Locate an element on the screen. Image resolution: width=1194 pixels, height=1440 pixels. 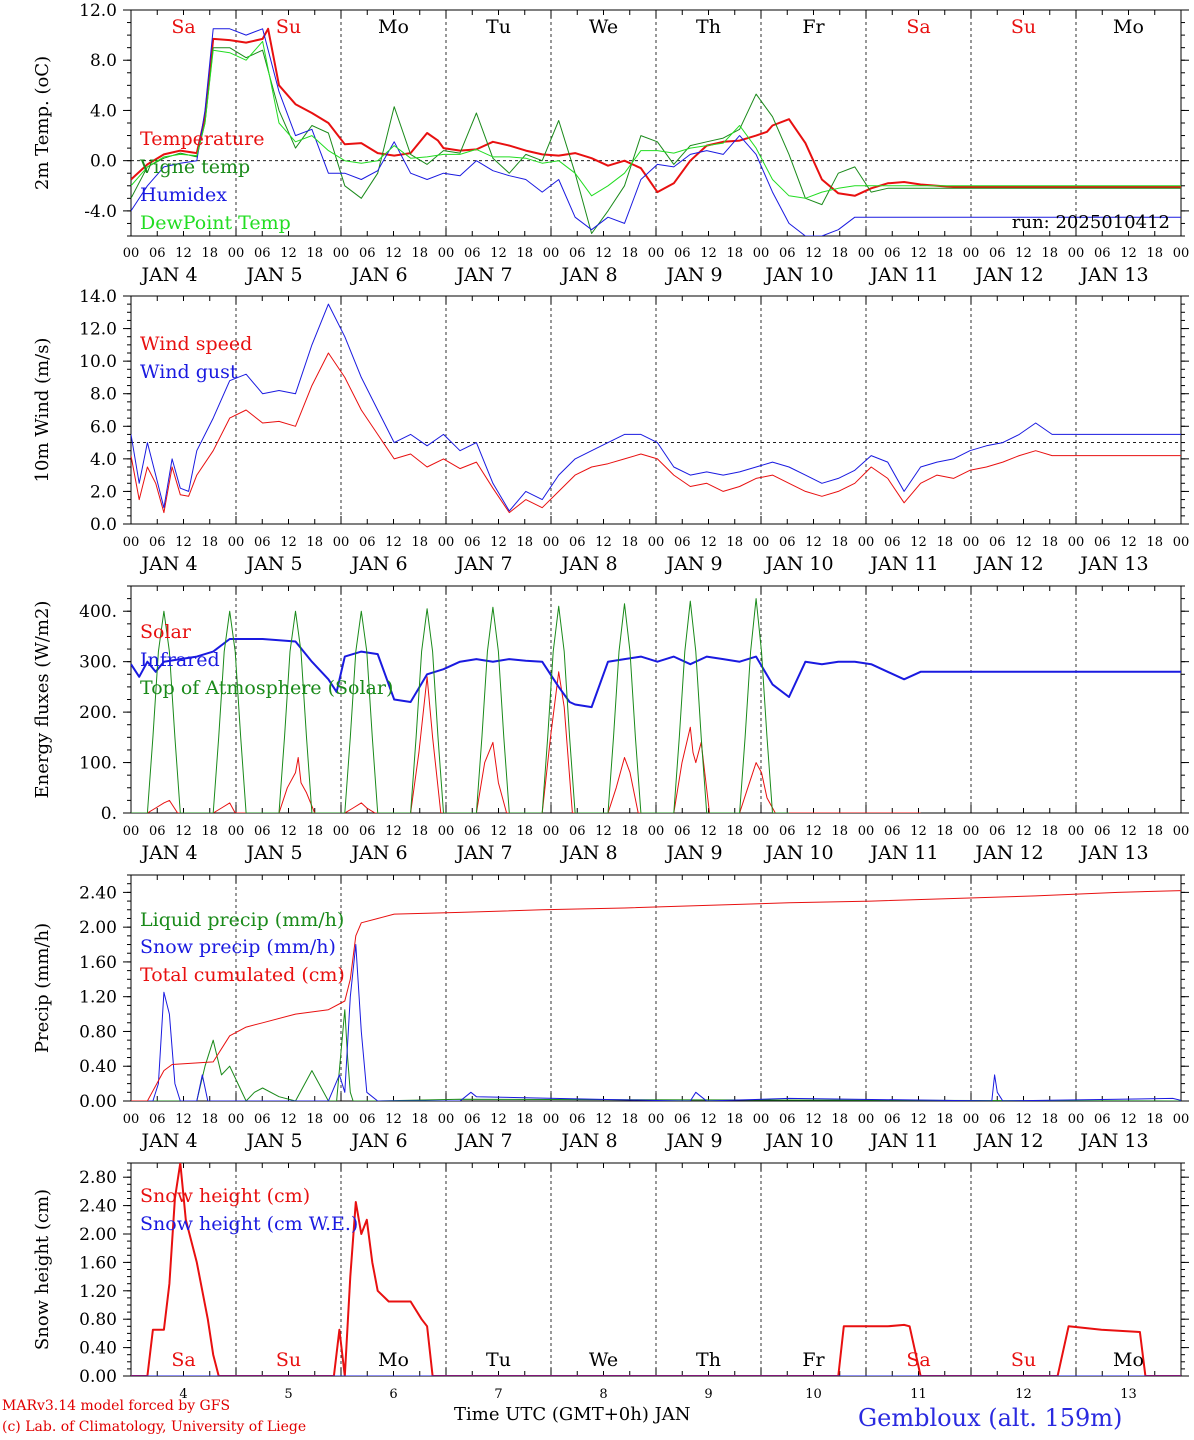
date-label: JAN 5 is located at coordinates (273, 1141).